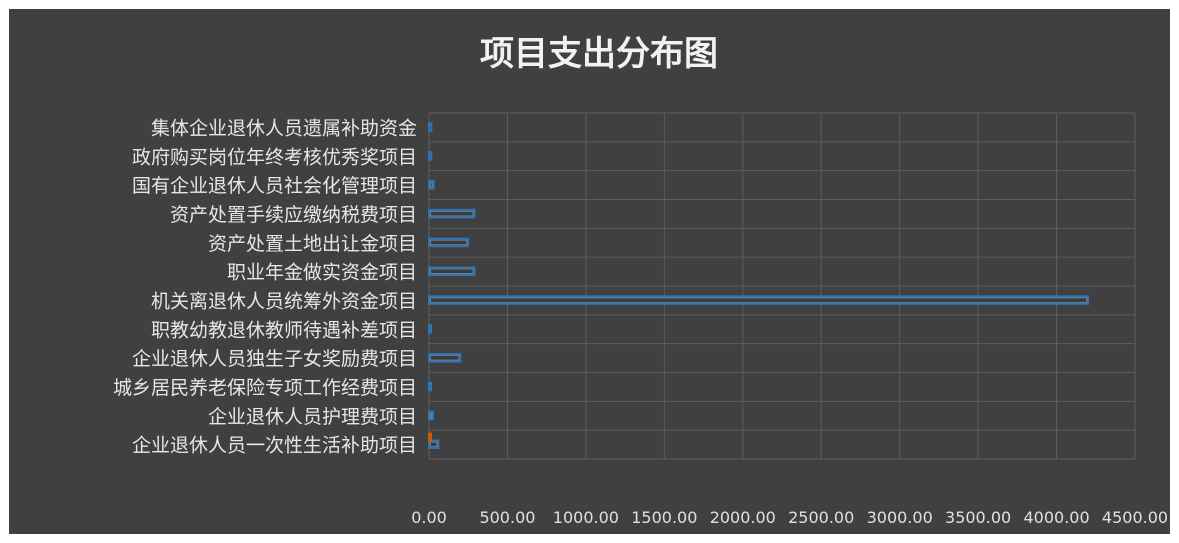  Describe the element at coordinates (978, 517) in the screenshot. I see `x-tick-label: 3500.00` at that location.